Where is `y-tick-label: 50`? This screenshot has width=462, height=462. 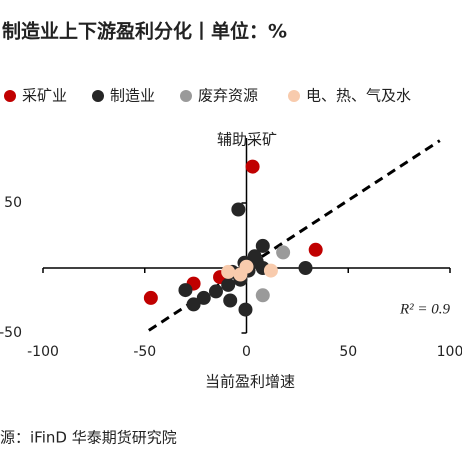 y-tick-label: 50 is located at coordinates (13, 203).